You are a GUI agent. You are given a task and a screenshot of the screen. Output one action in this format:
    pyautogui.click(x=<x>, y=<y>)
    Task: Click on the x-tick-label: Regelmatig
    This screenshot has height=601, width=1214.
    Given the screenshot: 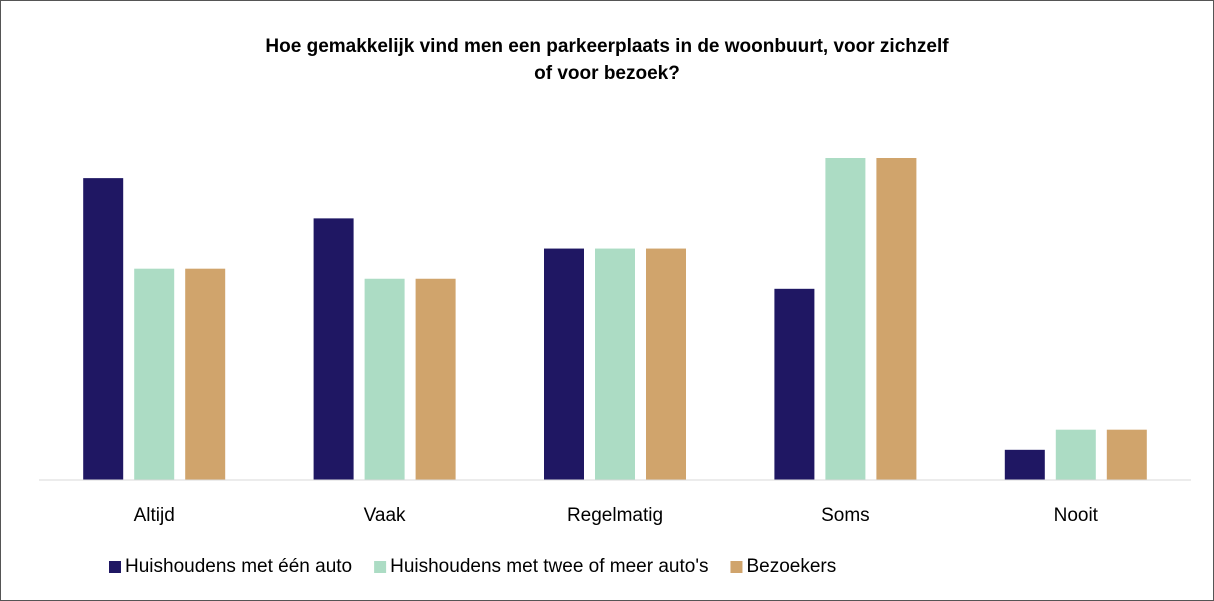 What is the action you would take?
    pyautogui.click(x=615, y=515)
    